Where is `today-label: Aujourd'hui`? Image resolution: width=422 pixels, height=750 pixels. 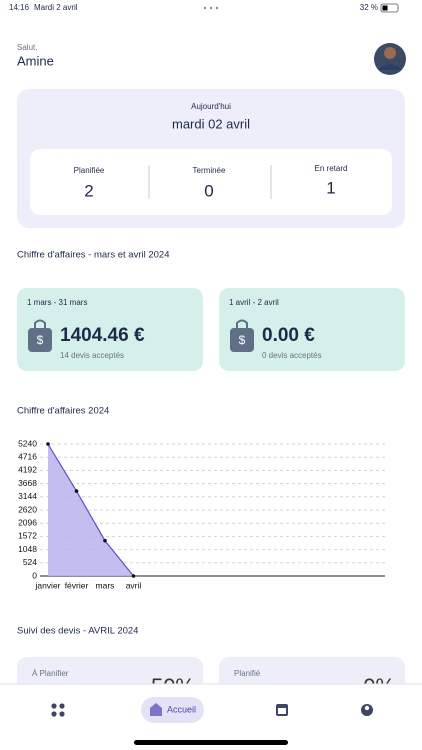 today-label: Aujourd'hui is located at coordinates (211, 106).